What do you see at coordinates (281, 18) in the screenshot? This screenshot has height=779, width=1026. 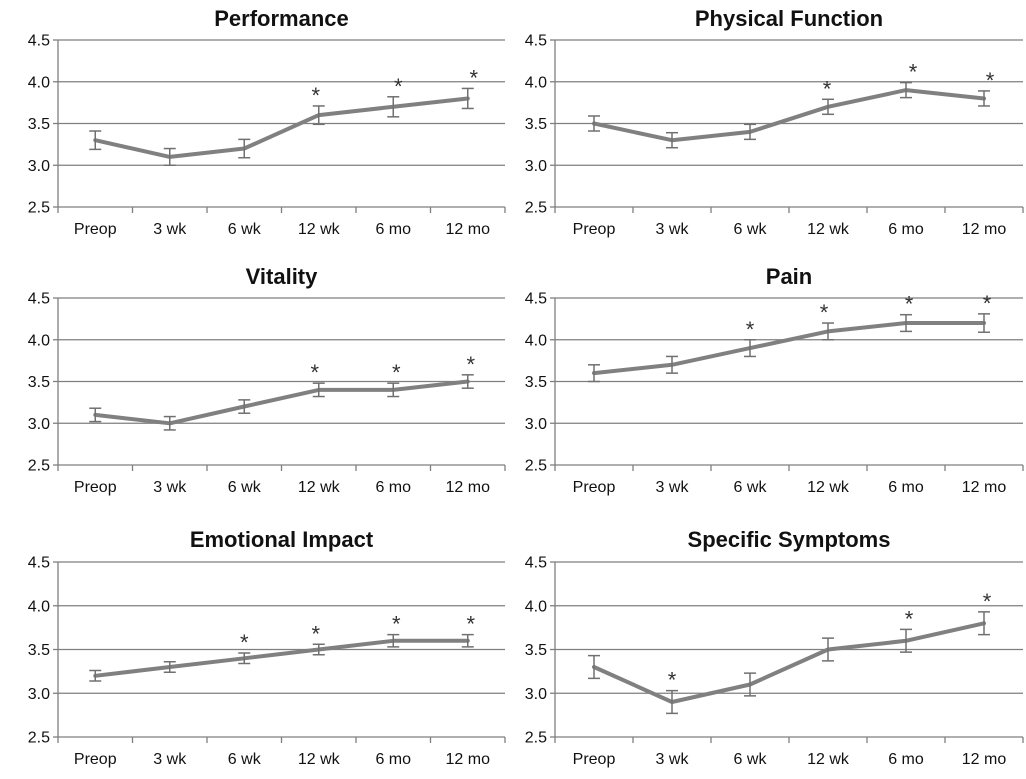 I see `chart-title: Performance` at bounding box center [281, 18].